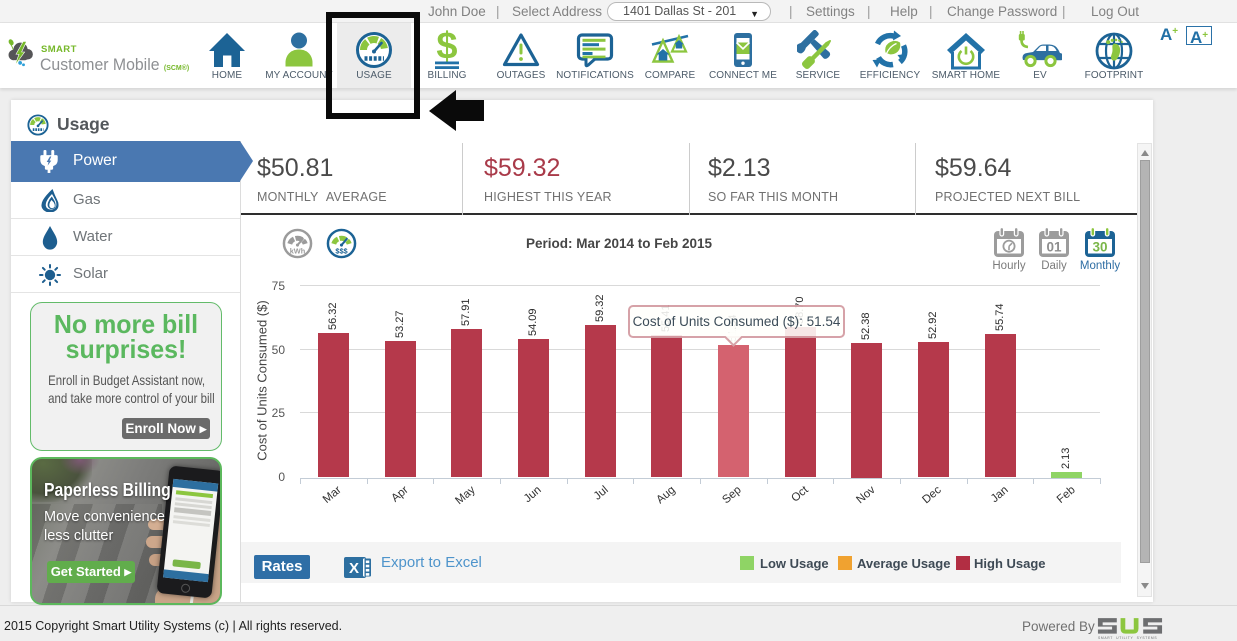 This screenshot has height=641, width=1237. What do you see at coordinates (354, 568) in the screenshot?
I see `svg-text: X` at bounding box center [354, 568].